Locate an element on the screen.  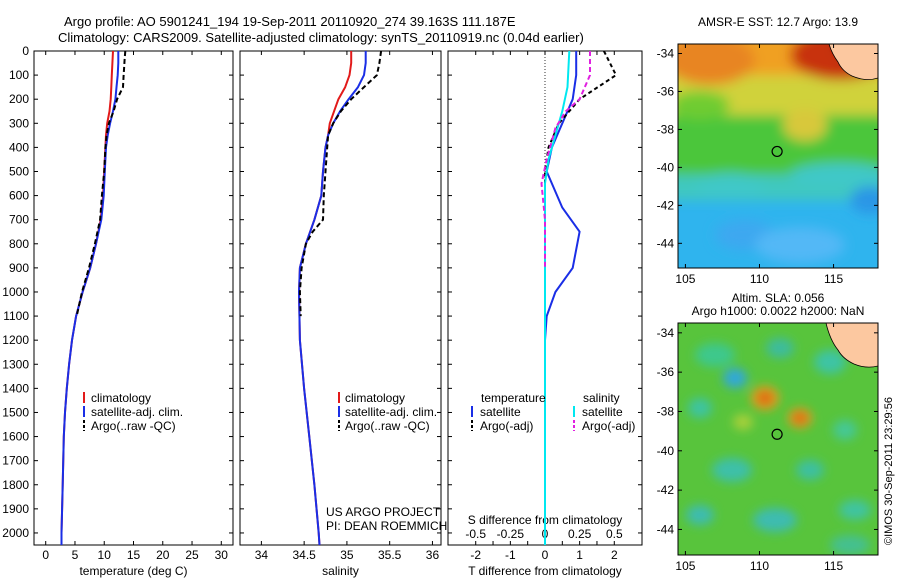
legend-title-salinity: salinity is located at coordinates (601, 398).